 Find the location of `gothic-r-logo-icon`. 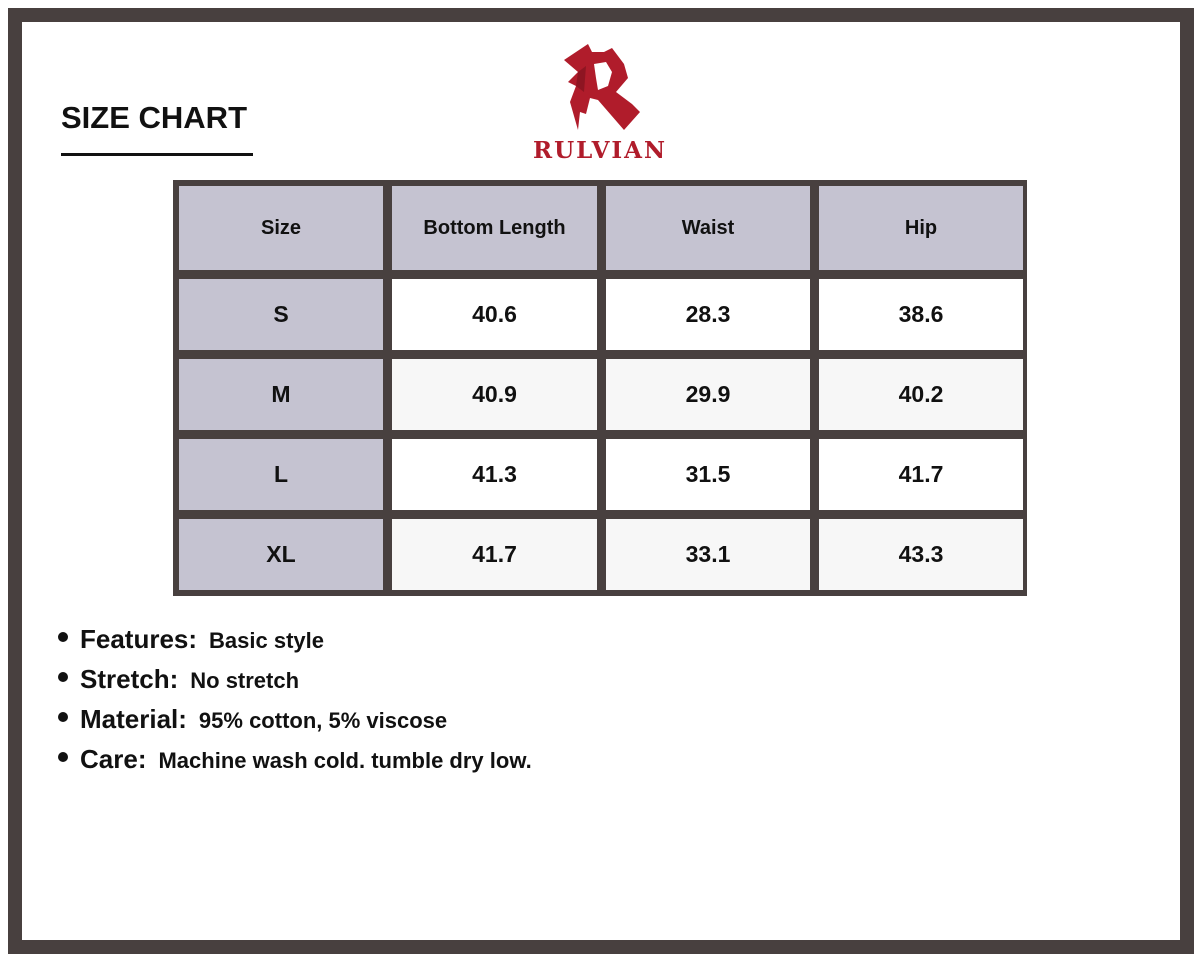

gothic-r-logo-icon is located at coordinates (602, 87).